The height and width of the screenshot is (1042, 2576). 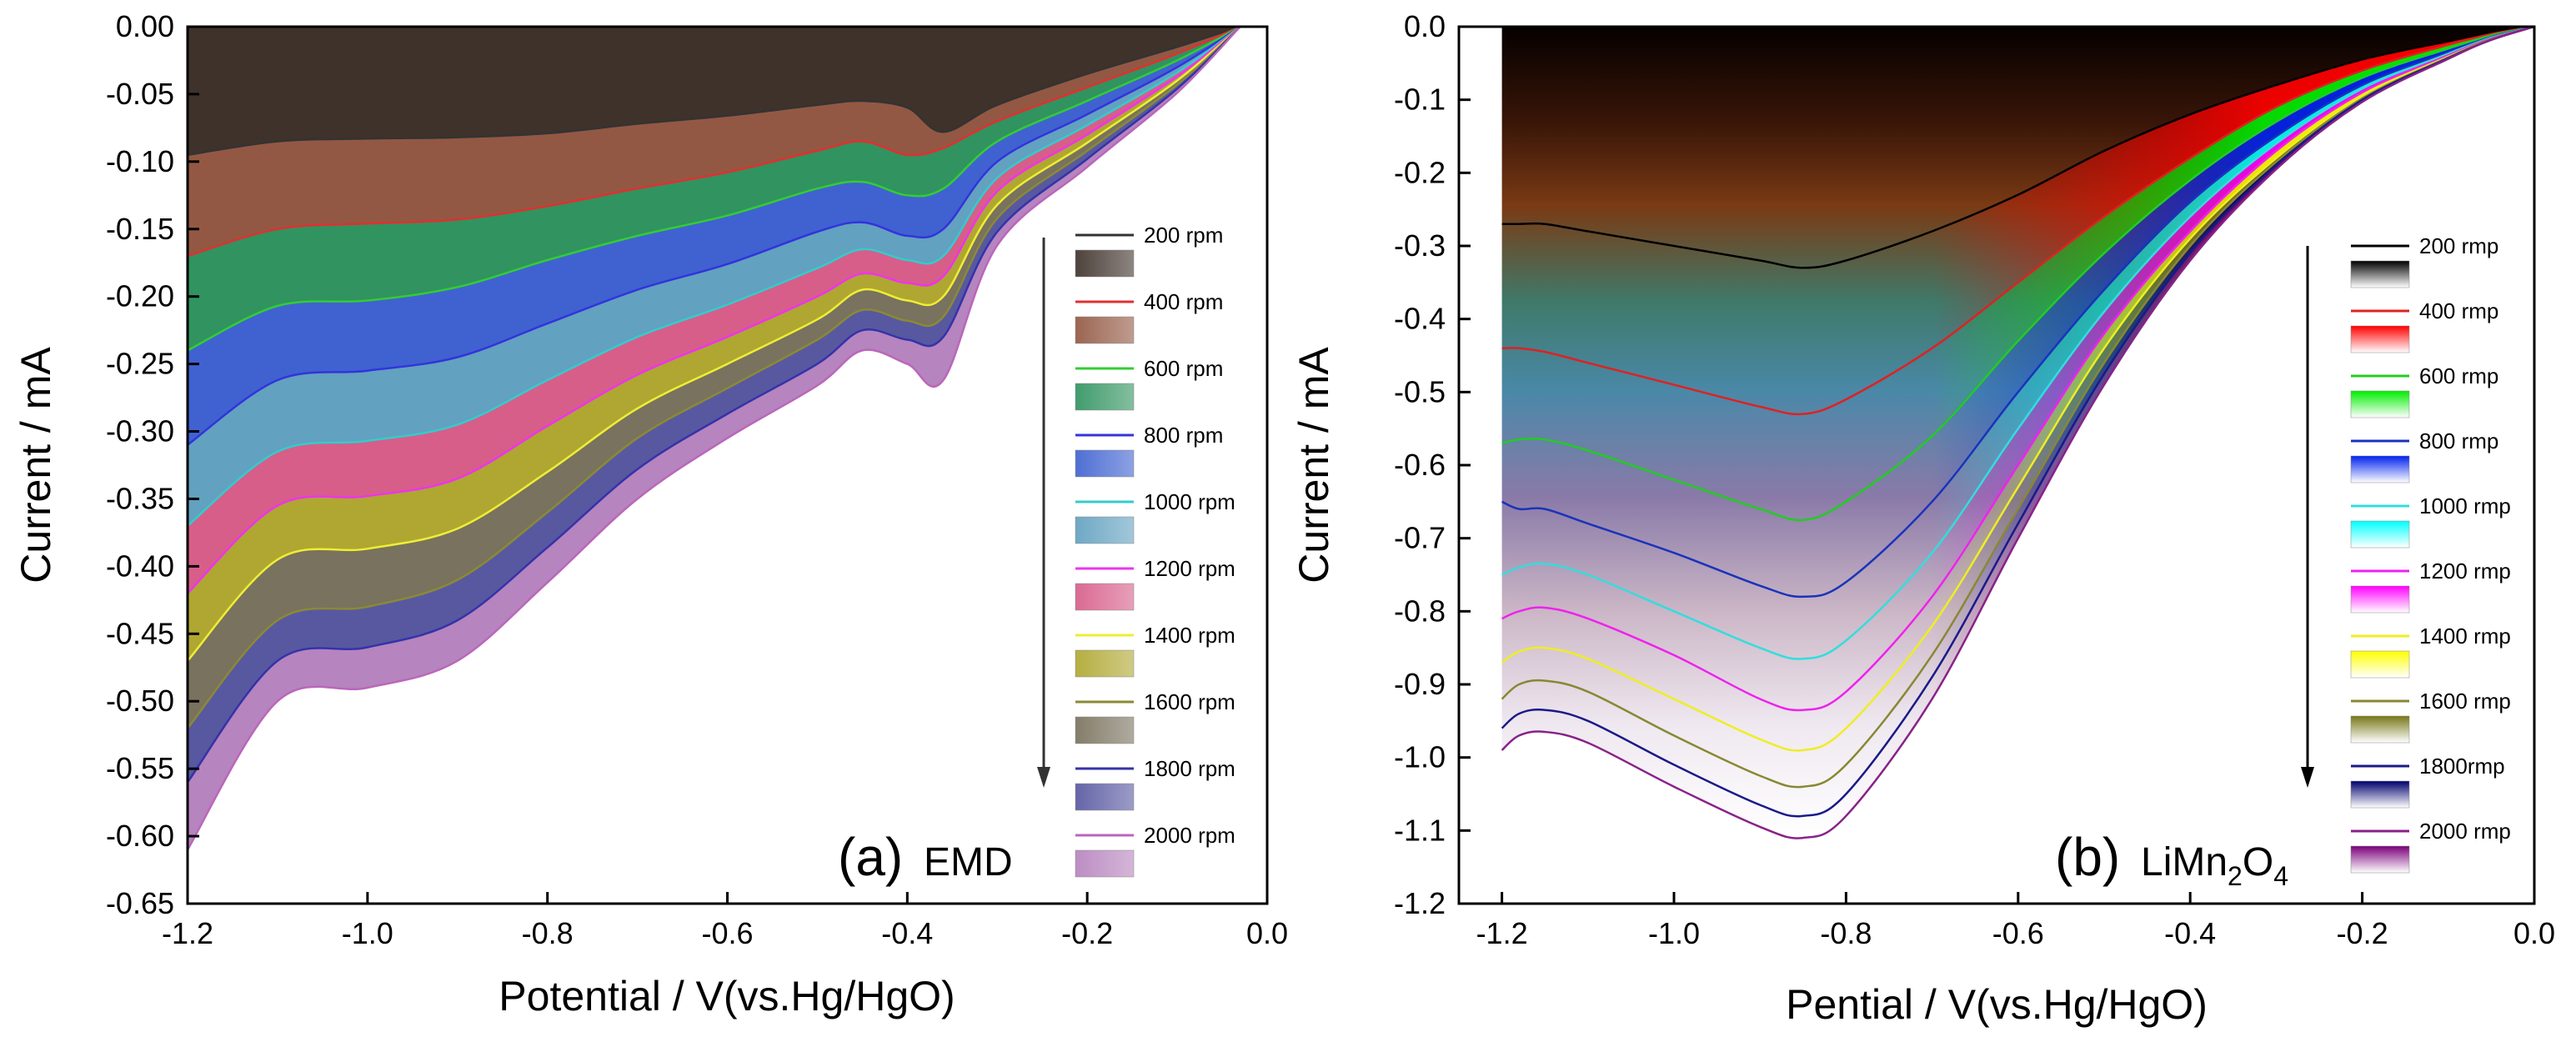 I want to click on panel-a-legend-label: 400 rpm, so click(x=1183, y=301).